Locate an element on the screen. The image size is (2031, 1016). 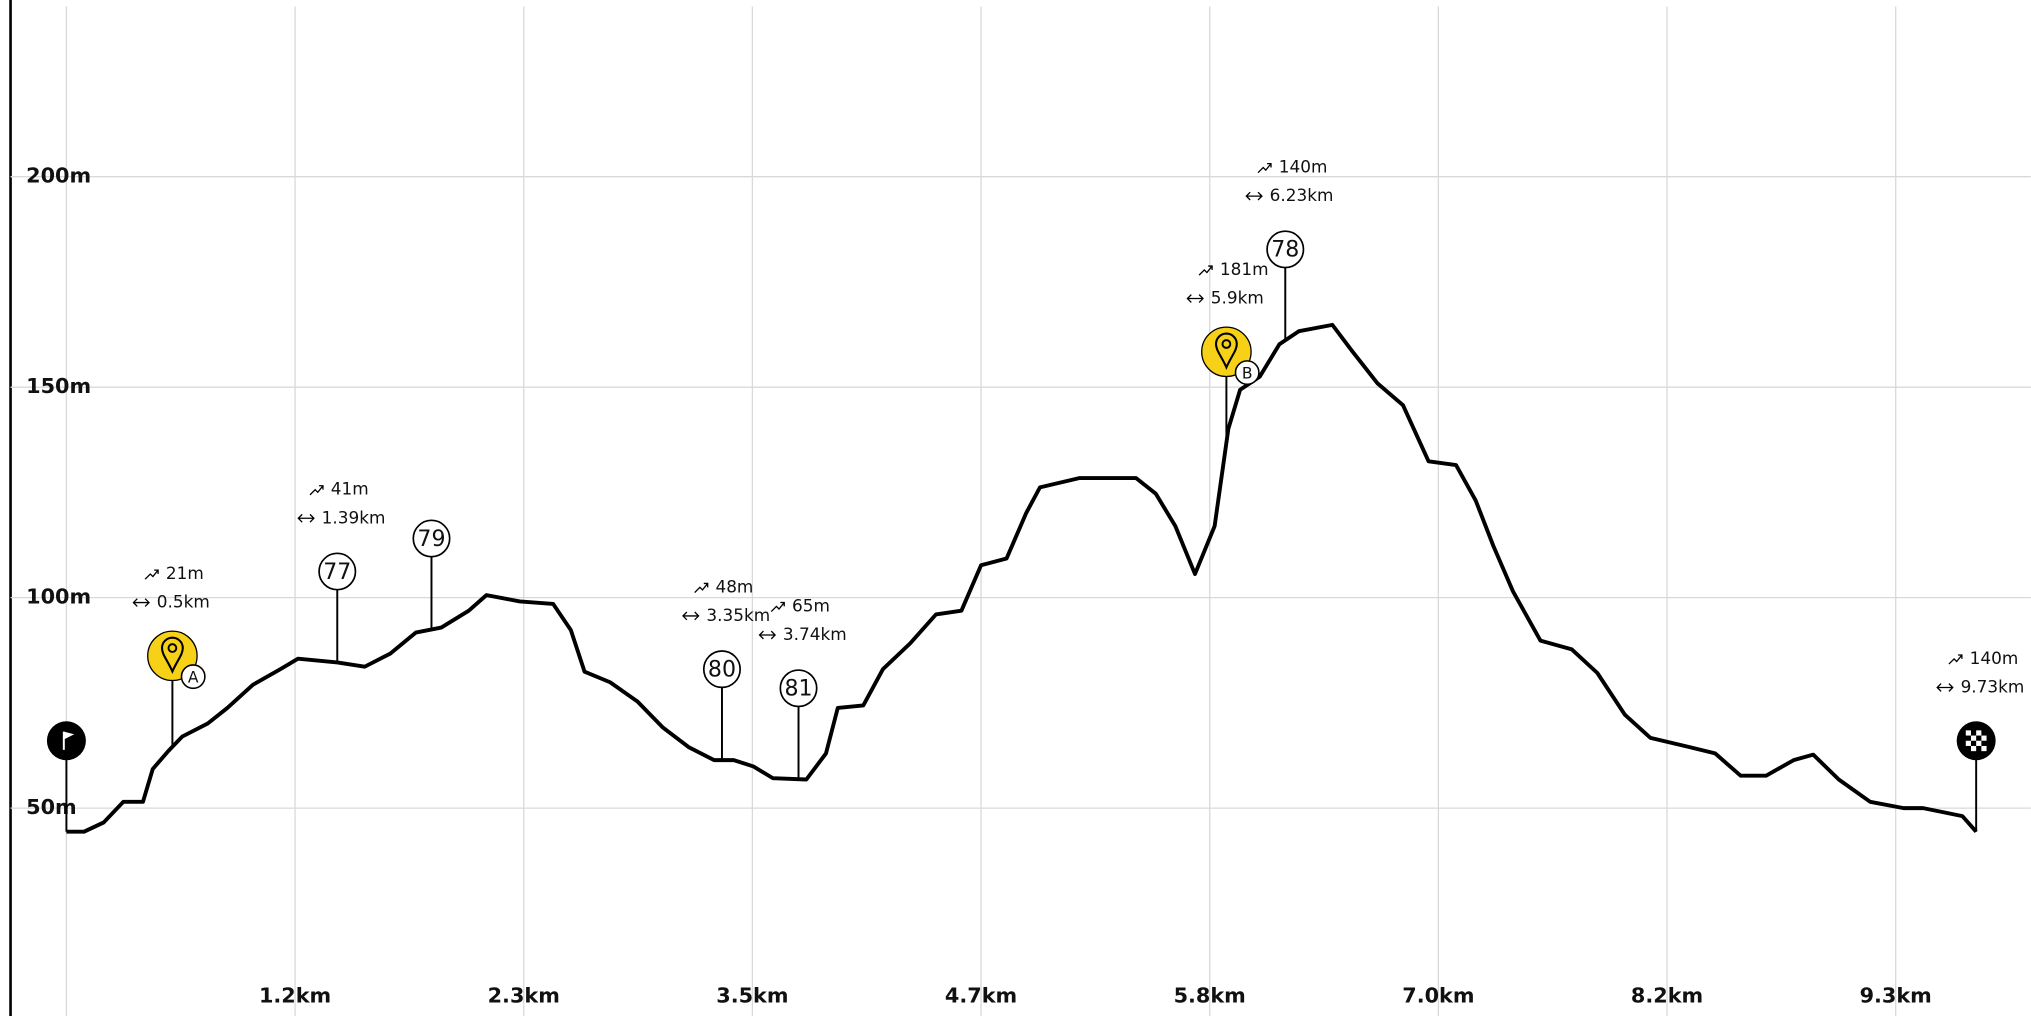
distance-label: 9.73km is located at coordinates (1993, 686).